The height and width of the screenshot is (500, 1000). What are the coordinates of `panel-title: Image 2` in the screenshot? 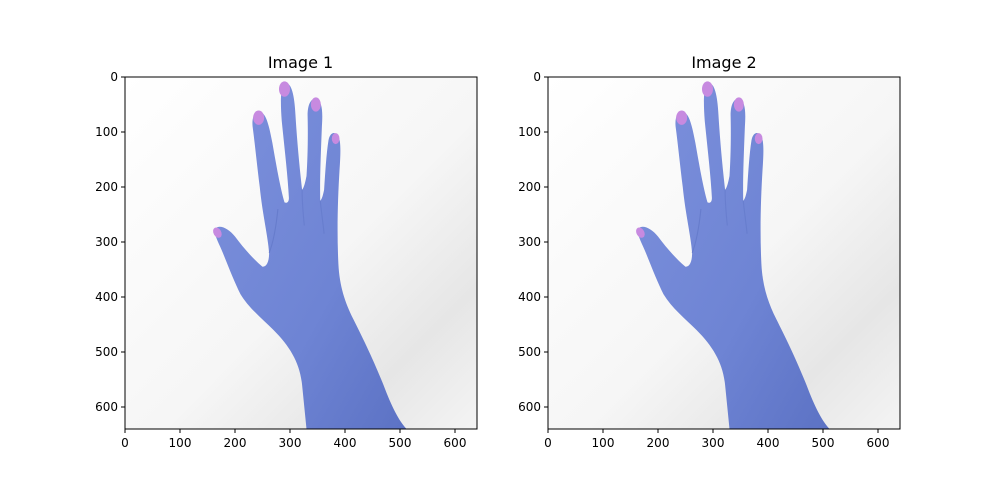 It's located at (723, 62).